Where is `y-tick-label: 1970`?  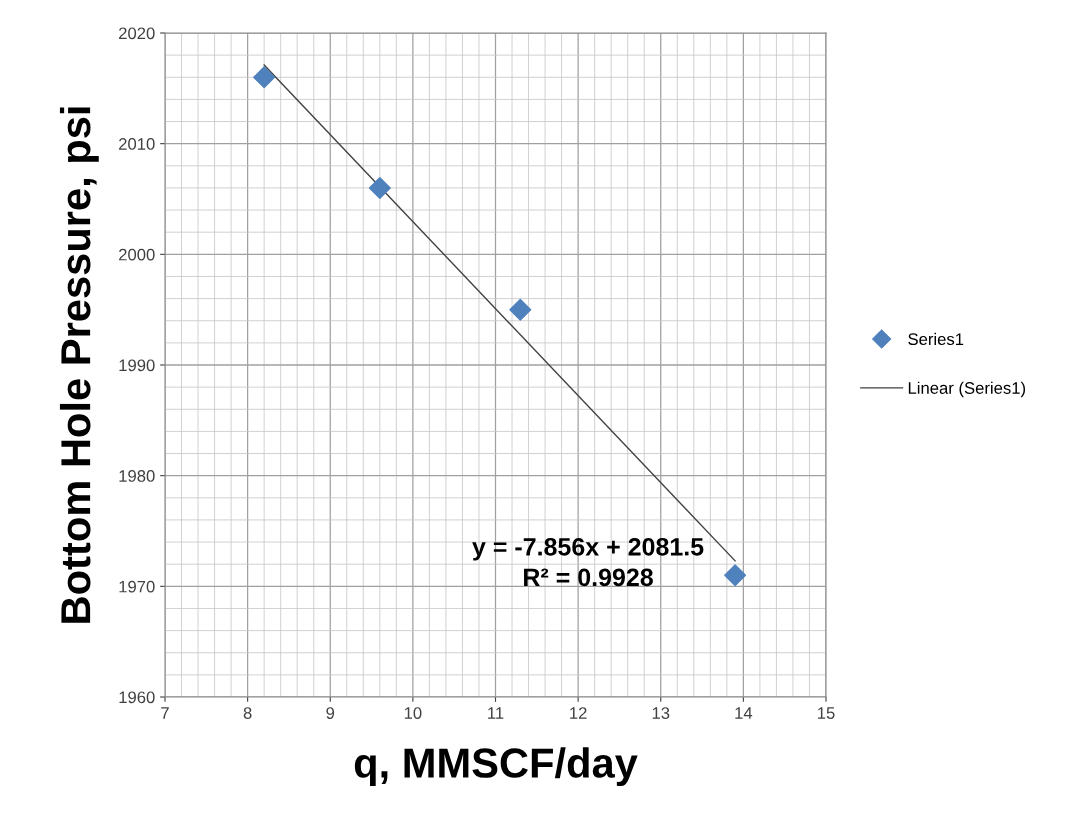 y-tick-label: 1970 is located at coordinates (137, 586).